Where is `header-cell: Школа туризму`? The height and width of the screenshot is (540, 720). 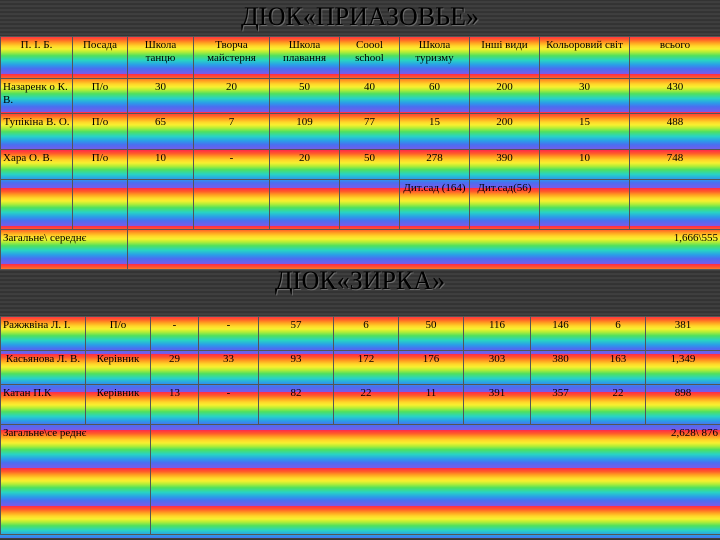
header-cell: Школа туризму is located at coordinates (434, 57).